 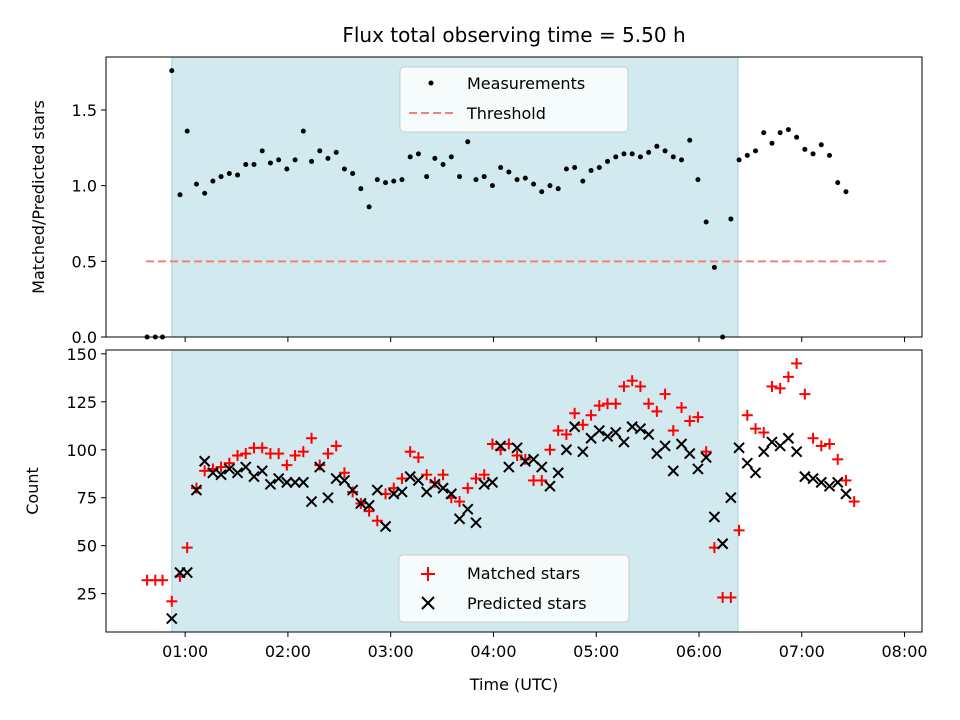 I want to click on legend-matched-marker, so click(x=428, y=574).